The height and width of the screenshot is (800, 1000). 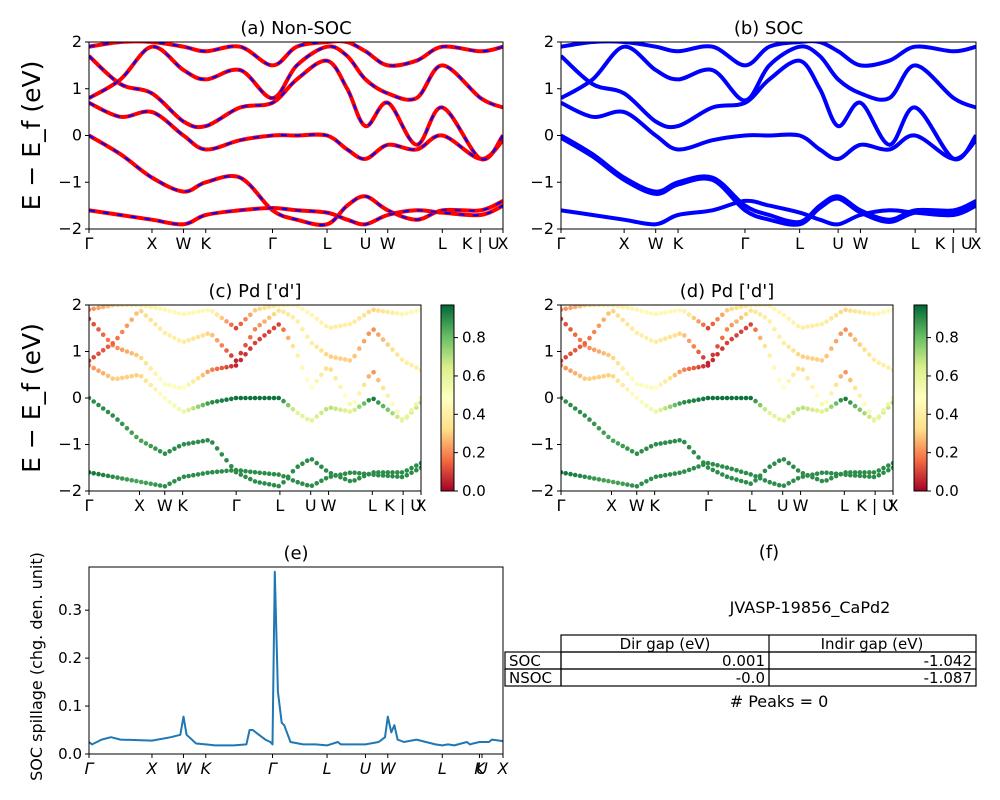 I want to click on ytick-label: 0, so click(x=77, y=135).